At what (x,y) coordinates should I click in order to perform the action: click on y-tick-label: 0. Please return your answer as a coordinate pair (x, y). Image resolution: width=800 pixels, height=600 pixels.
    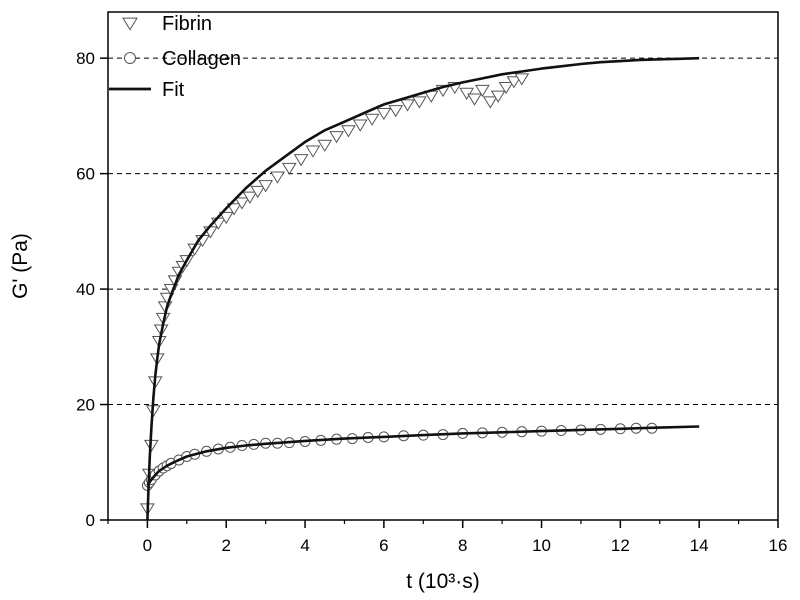
    Looking at the image, I should click on (90, 520).